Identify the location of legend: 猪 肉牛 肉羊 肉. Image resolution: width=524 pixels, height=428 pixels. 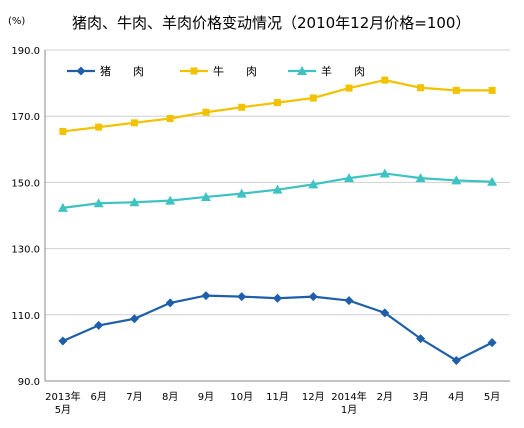
(216, 71).